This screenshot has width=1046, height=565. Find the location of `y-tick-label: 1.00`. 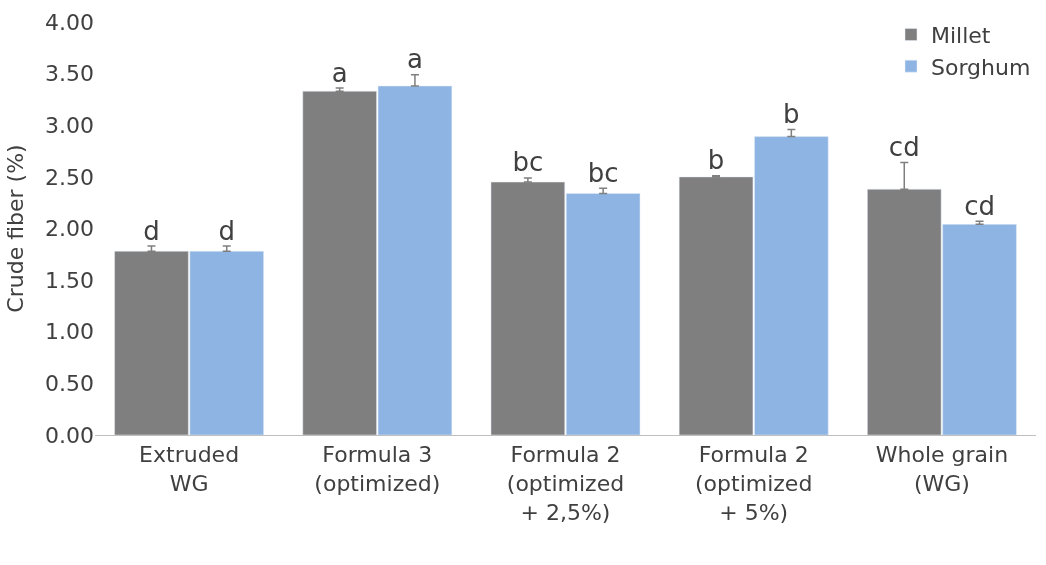

y-tick-label: 1.00 is located at coordinates (69, 332).